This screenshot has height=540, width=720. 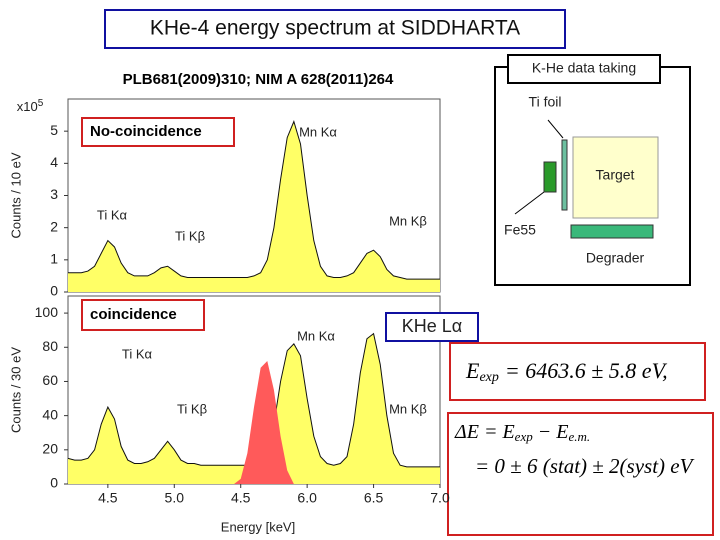 I want to click on setup-label: Ti foil, so click(x=545, y=102).